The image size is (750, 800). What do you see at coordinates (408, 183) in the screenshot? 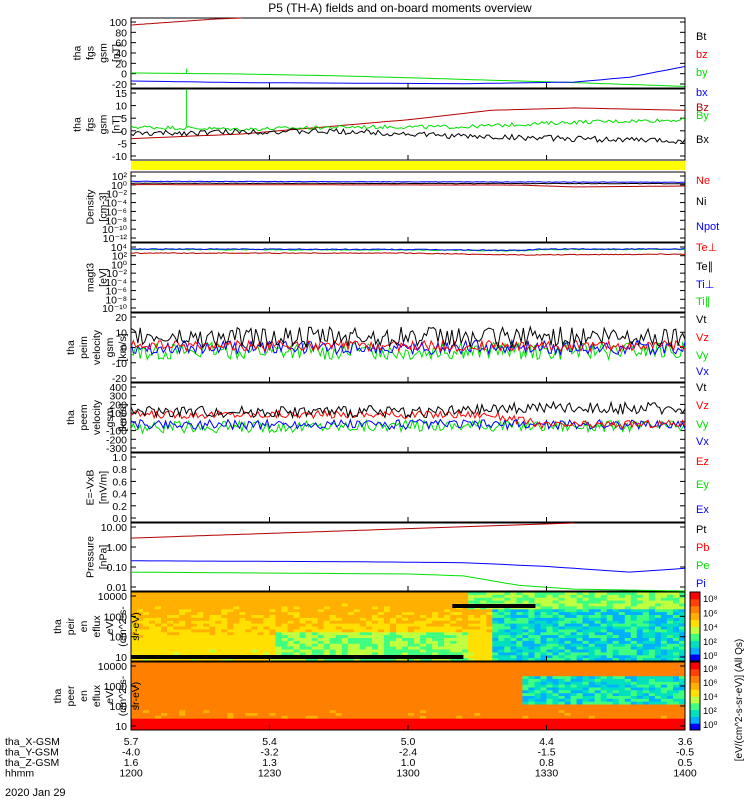
I see `series-Ni` at bounding box center [408, 183].